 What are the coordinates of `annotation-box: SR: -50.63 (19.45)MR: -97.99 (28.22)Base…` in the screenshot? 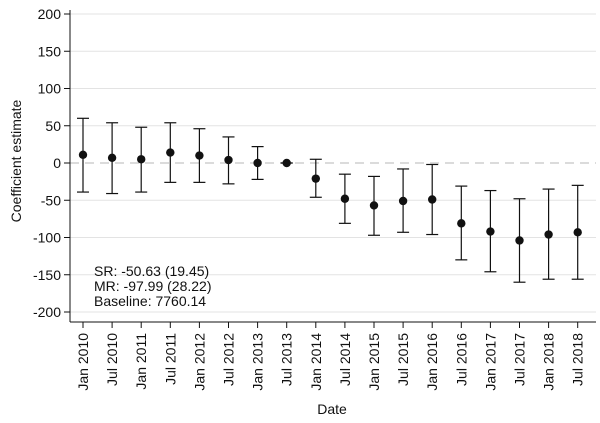 It's located at (153, 286).